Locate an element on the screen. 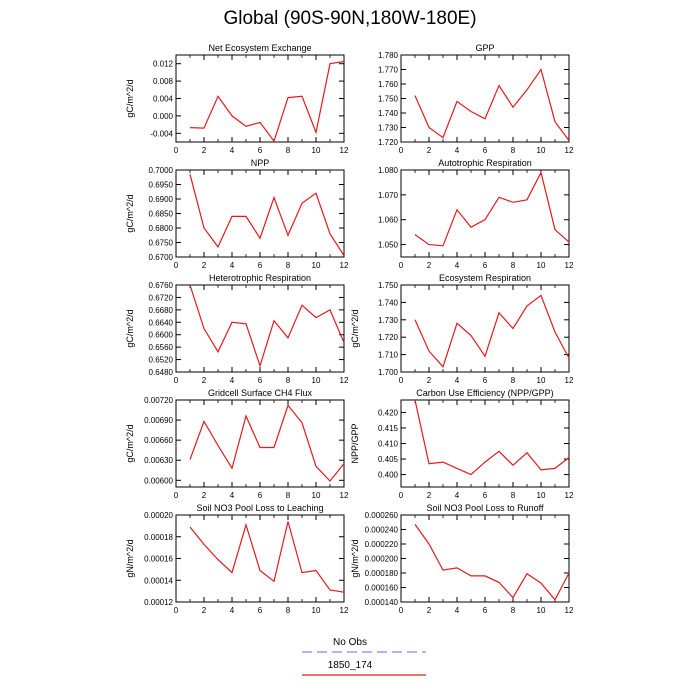 This screenshot has width=700, height=700. y-tick-label: 1.070 is located at coordinates (388, 195).